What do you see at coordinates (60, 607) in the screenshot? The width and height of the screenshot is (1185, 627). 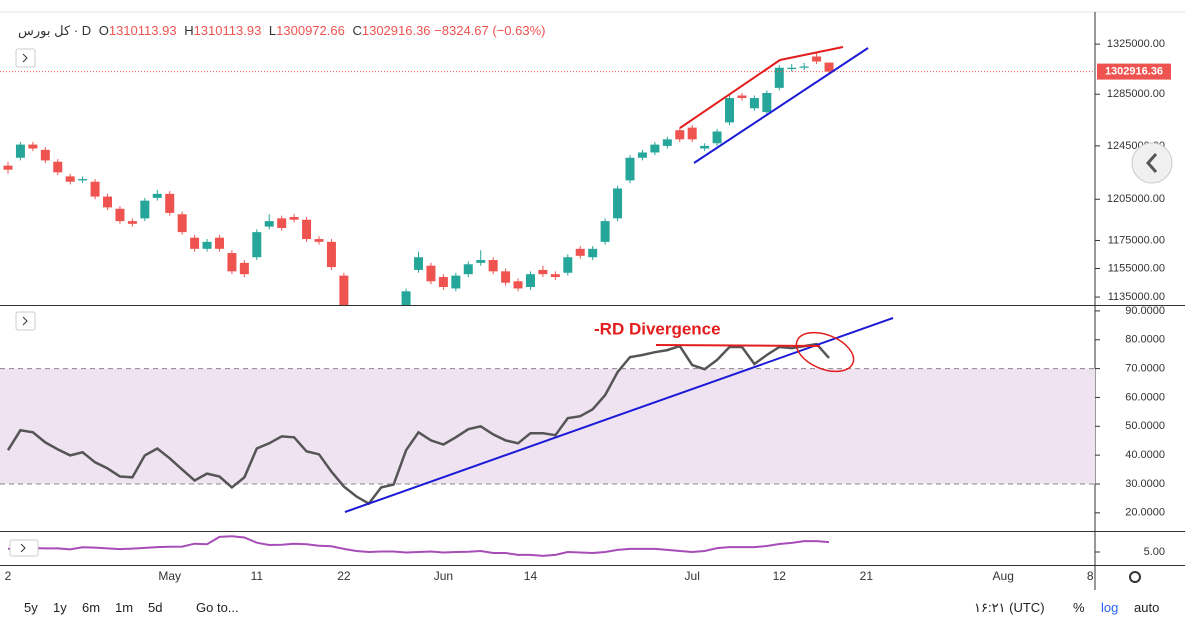 I see `range-button: 1y` at bounding box center [60, 607].